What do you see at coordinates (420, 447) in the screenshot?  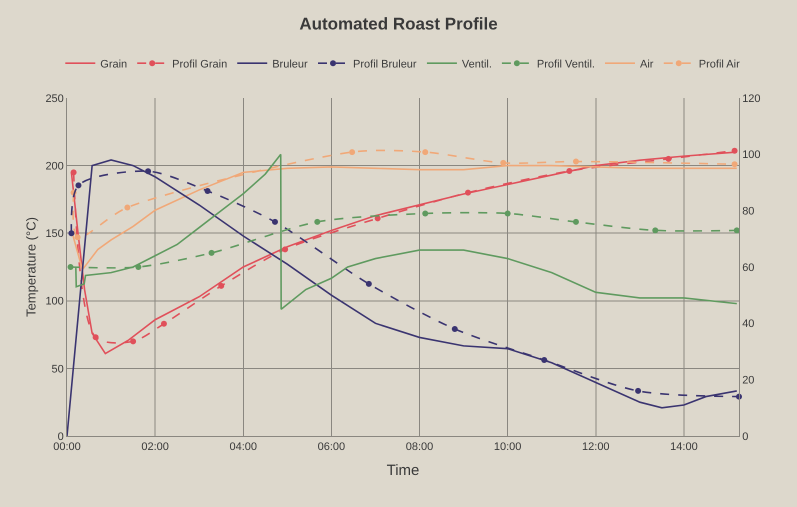 I see `x-tick-label: 08:00` at bounding box center [420, 447].